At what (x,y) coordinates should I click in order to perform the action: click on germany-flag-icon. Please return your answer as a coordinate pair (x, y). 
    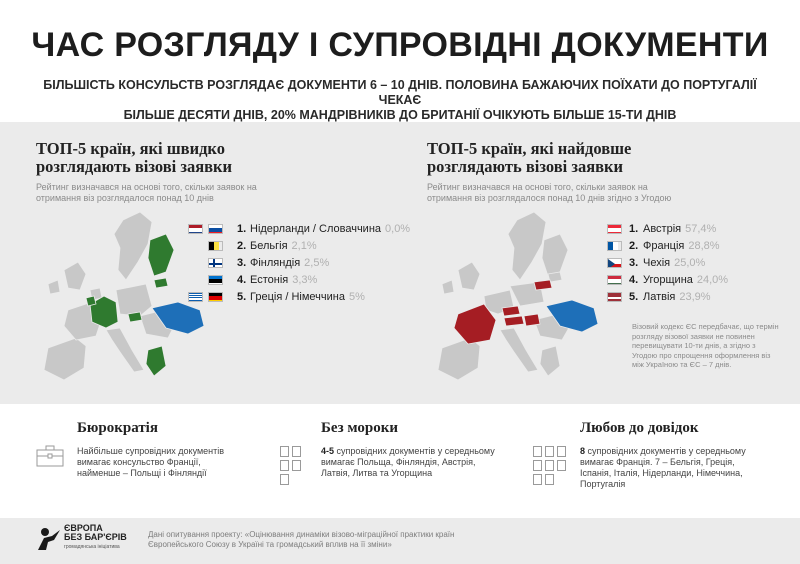
    Looking at the image, I should click on (215, 297).